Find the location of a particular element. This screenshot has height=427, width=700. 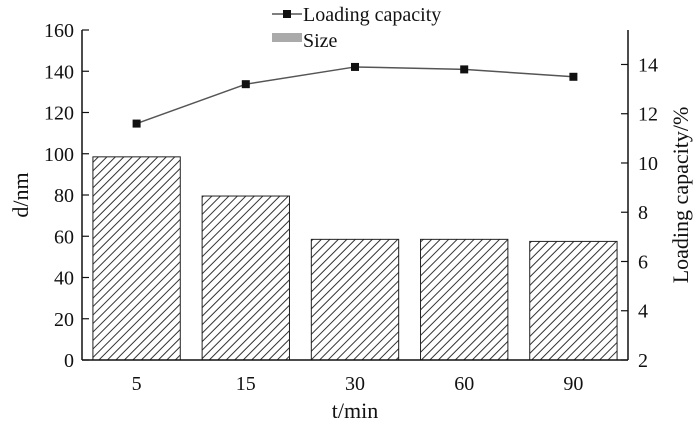

x-tick-label: 30 is located at coordinates (355, 384).